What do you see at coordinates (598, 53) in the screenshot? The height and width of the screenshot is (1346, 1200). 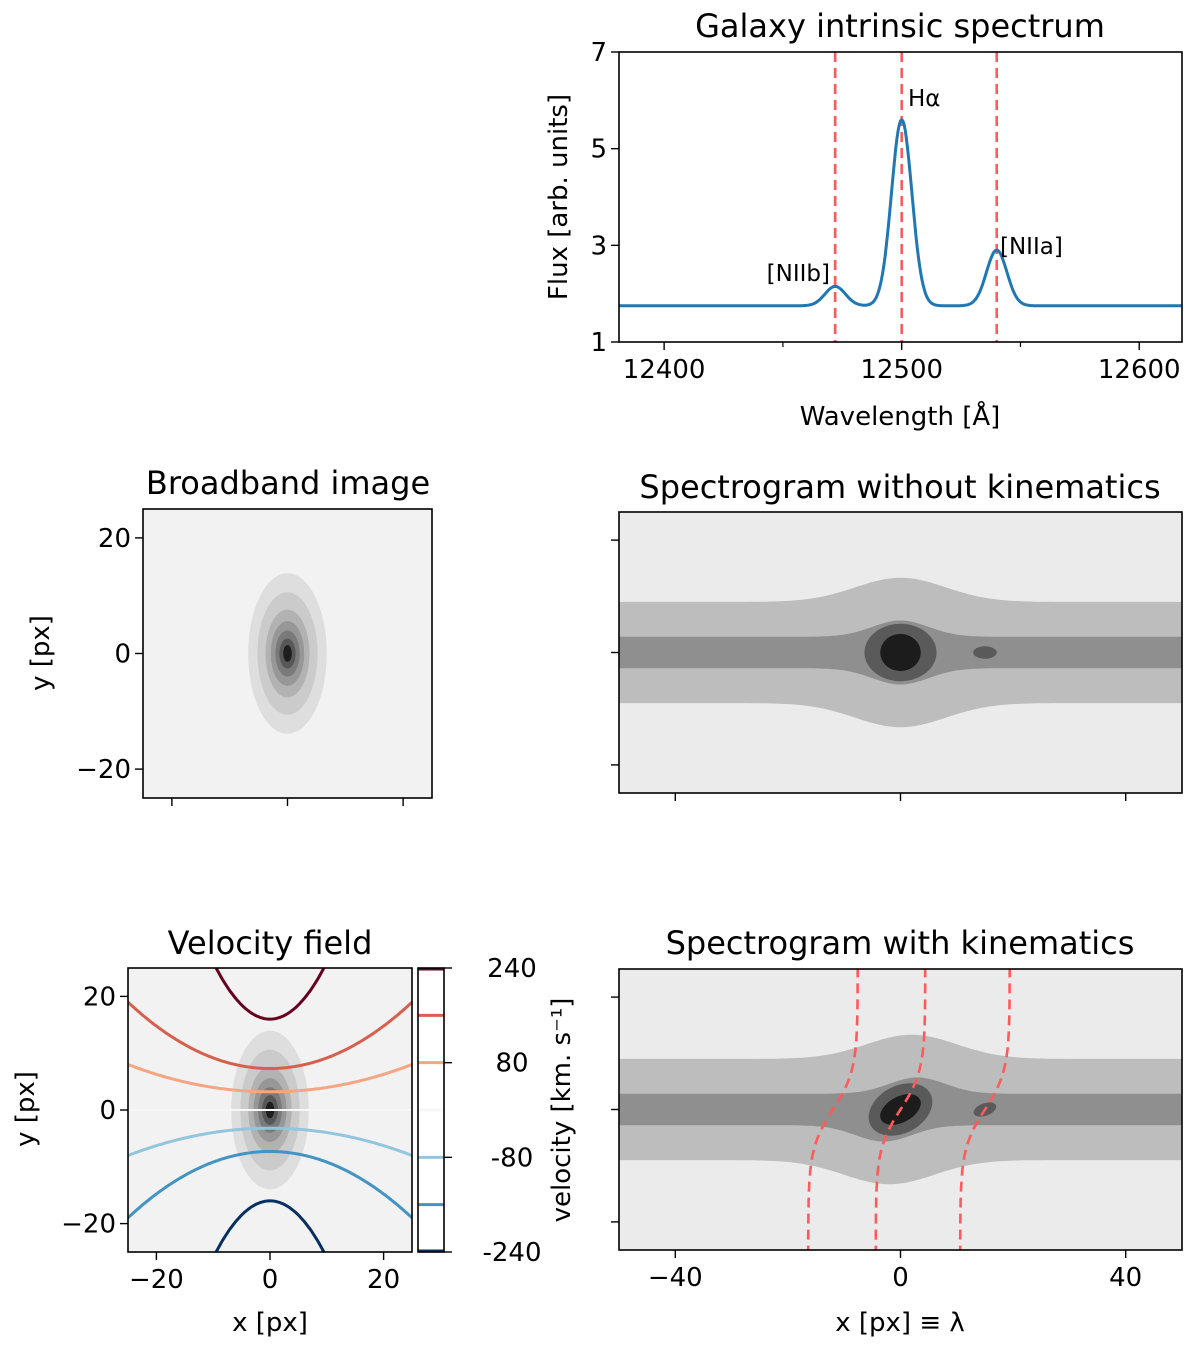 I see `y-tick-label: 7` at bounding box center [598, 53].